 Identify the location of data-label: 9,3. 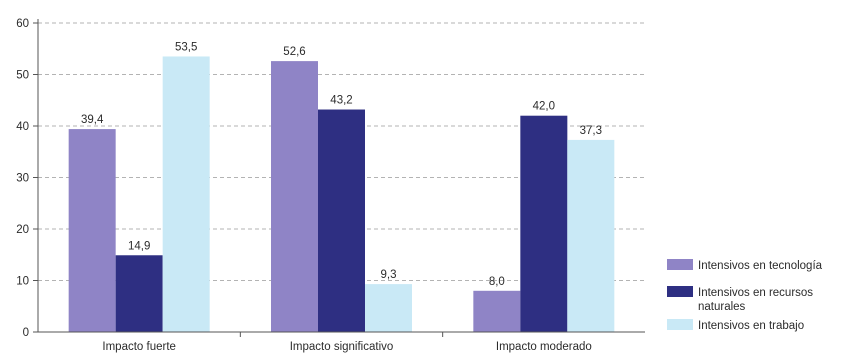
(389, 275).